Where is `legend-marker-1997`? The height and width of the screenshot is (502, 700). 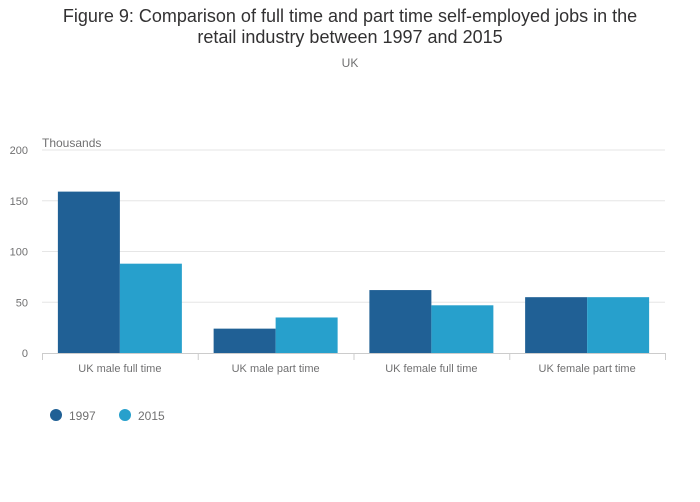
legend-marker-1997 is located at coordinates (56, 415).